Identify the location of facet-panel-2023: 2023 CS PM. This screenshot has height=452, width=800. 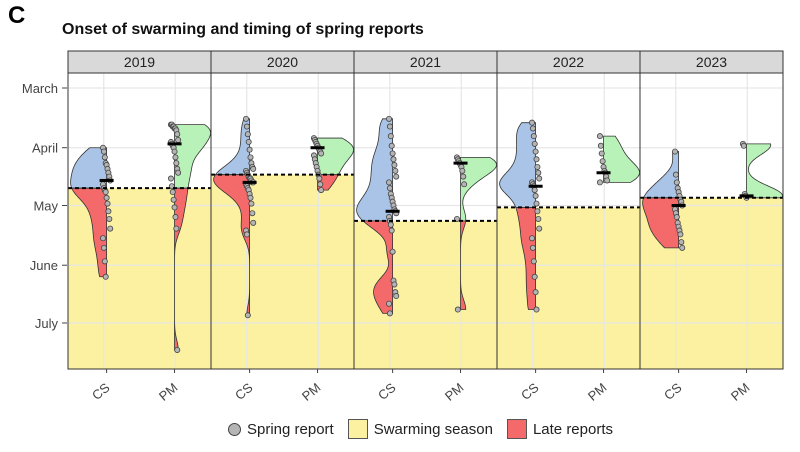
(711, 227).